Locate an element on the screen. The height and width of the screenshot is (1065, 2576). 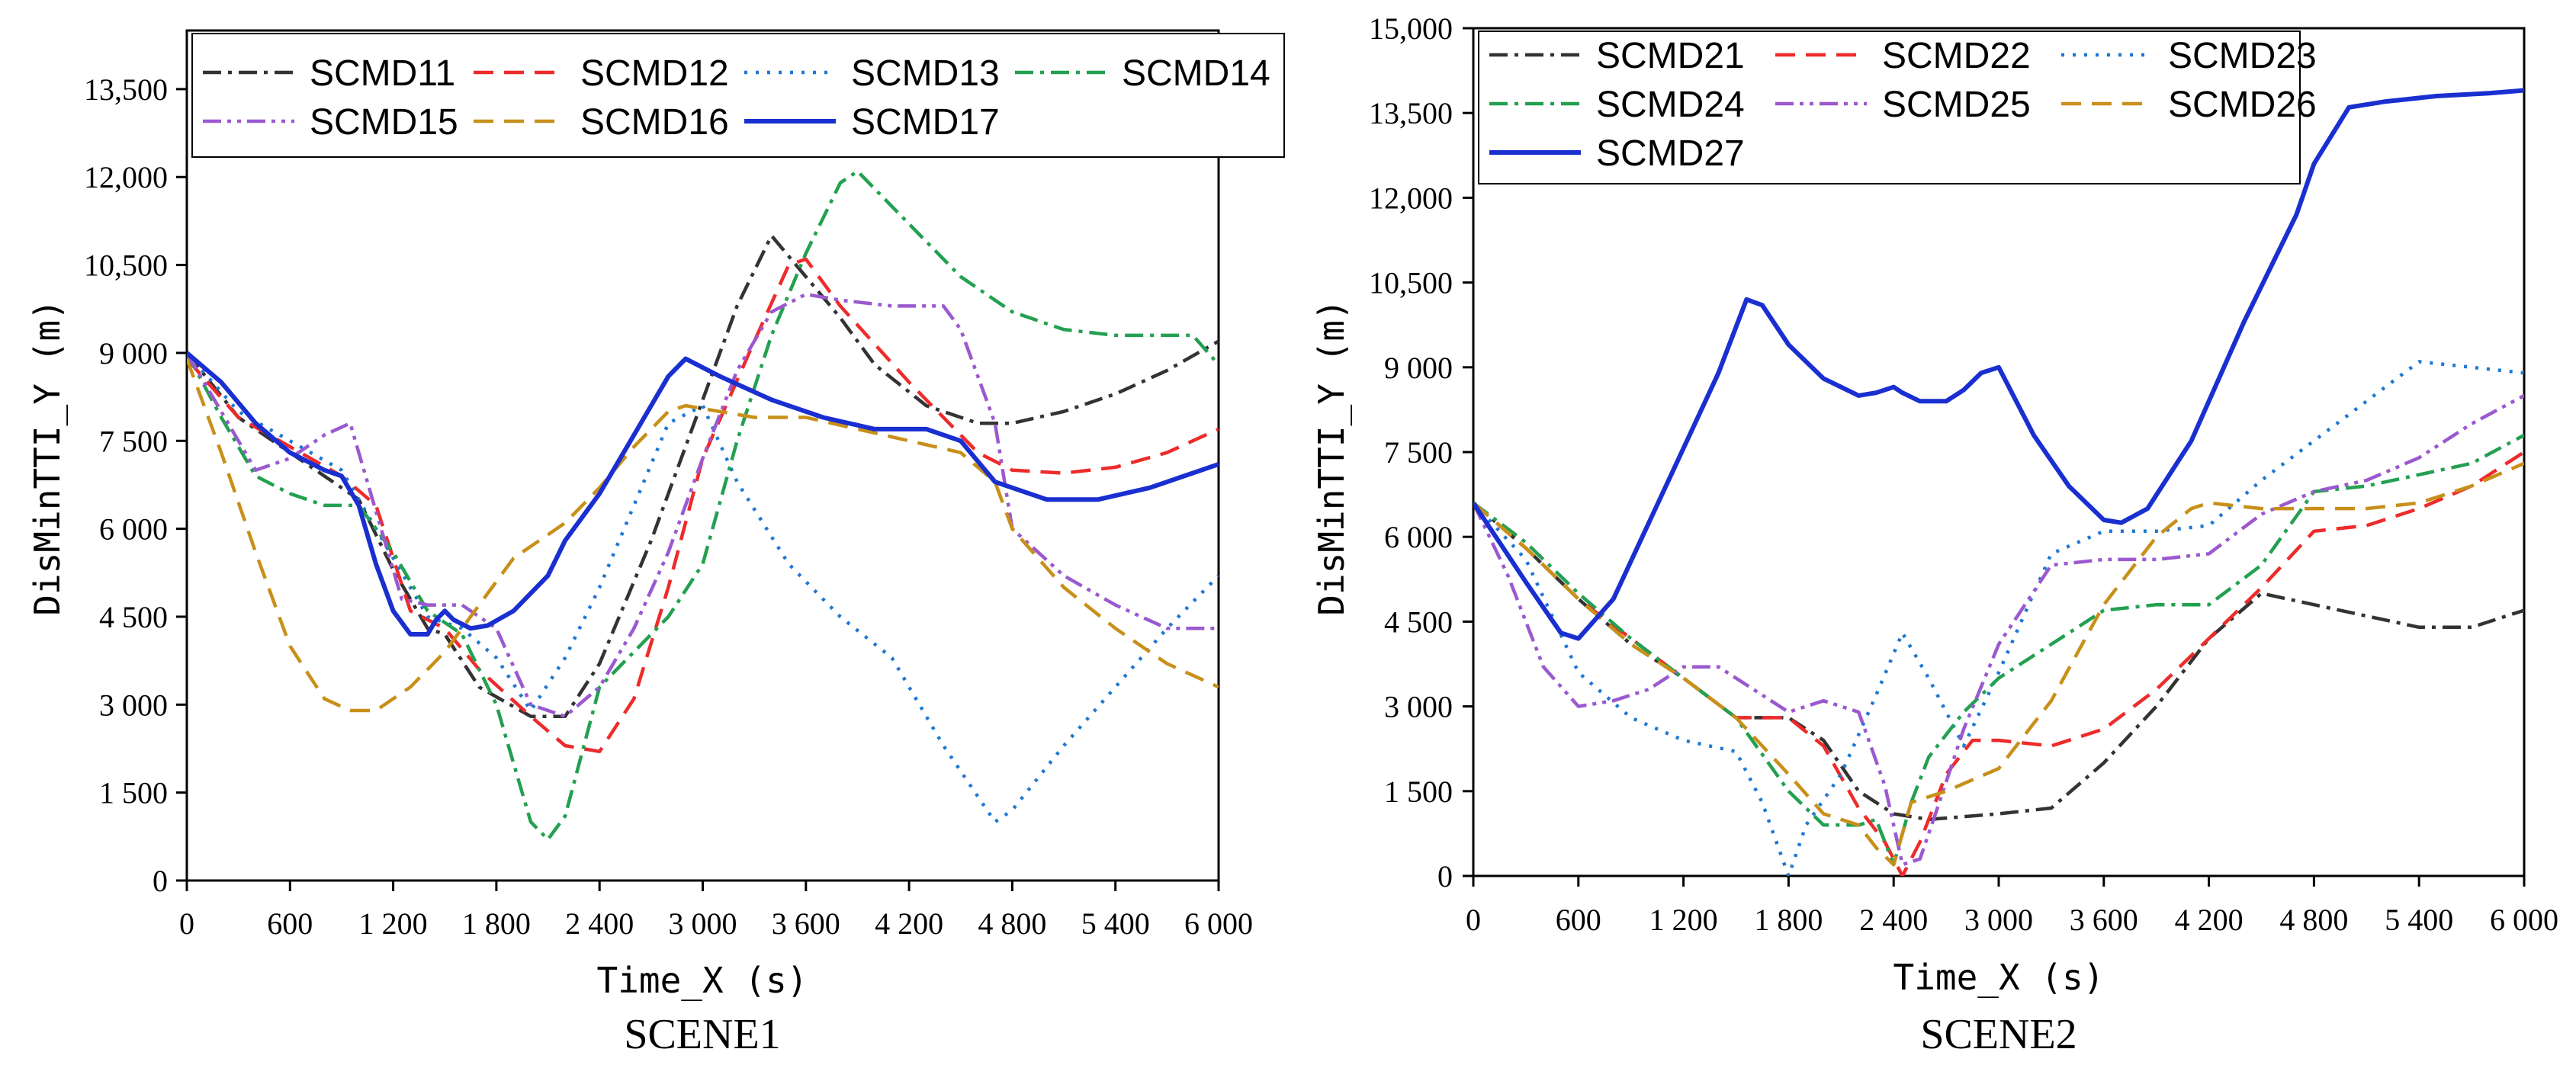
series-line-scmd16 is located at coordinates (703, 536).